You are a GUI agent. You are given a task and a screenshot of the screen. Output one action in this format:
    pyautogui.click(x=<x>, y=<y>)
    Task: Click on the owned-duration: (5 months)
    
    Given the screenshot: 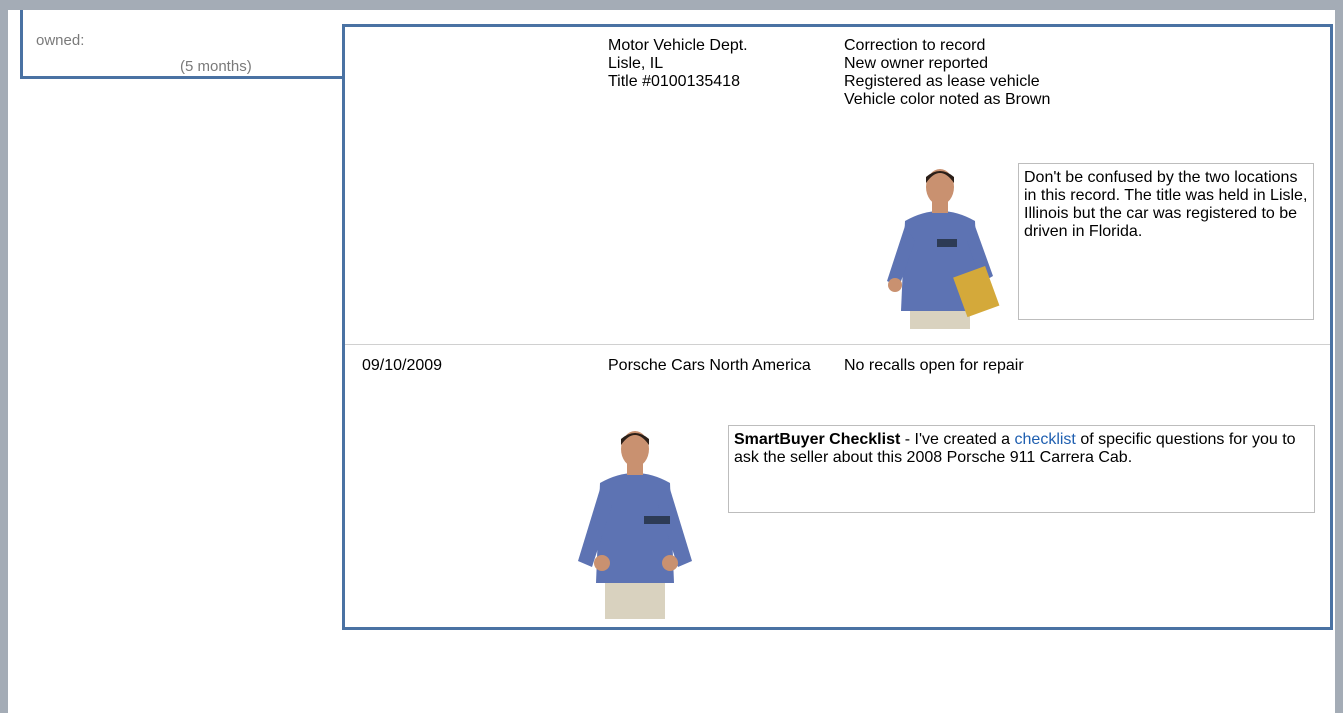 What is the action you would take?
    pyautogui.click(x=216, y=66)
    